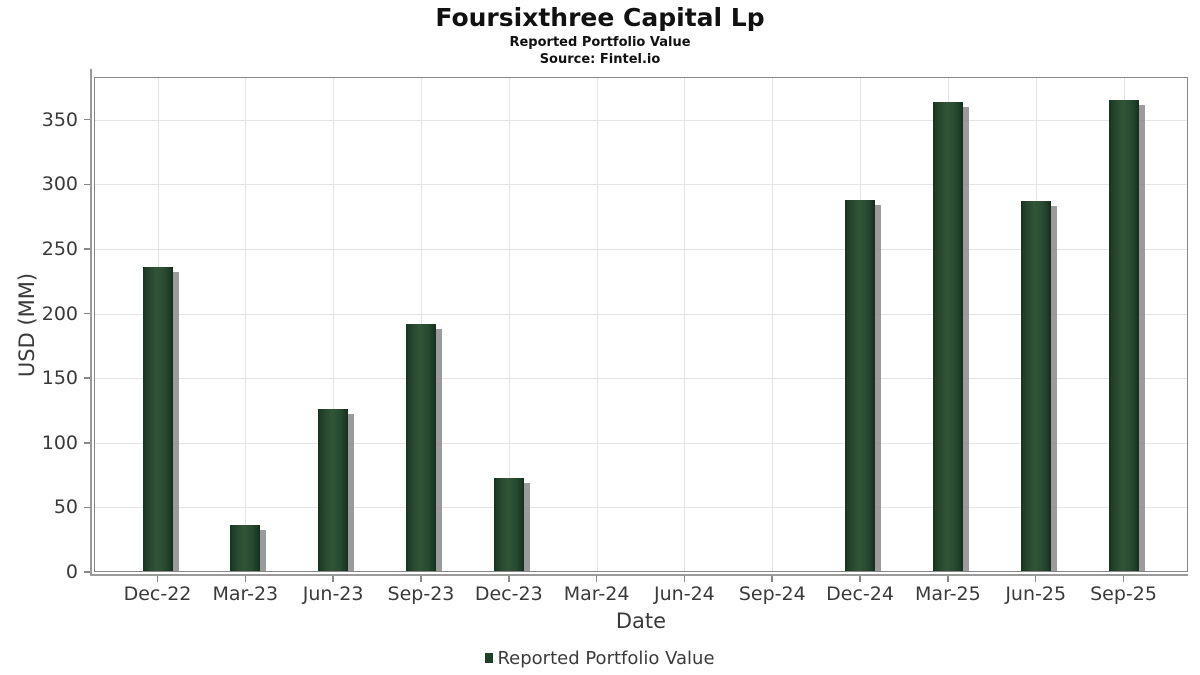  What do you see at coordinates (59, 378) in the screenshot?
I see `y-tick-label: 150` at bounding box center [59, 378].